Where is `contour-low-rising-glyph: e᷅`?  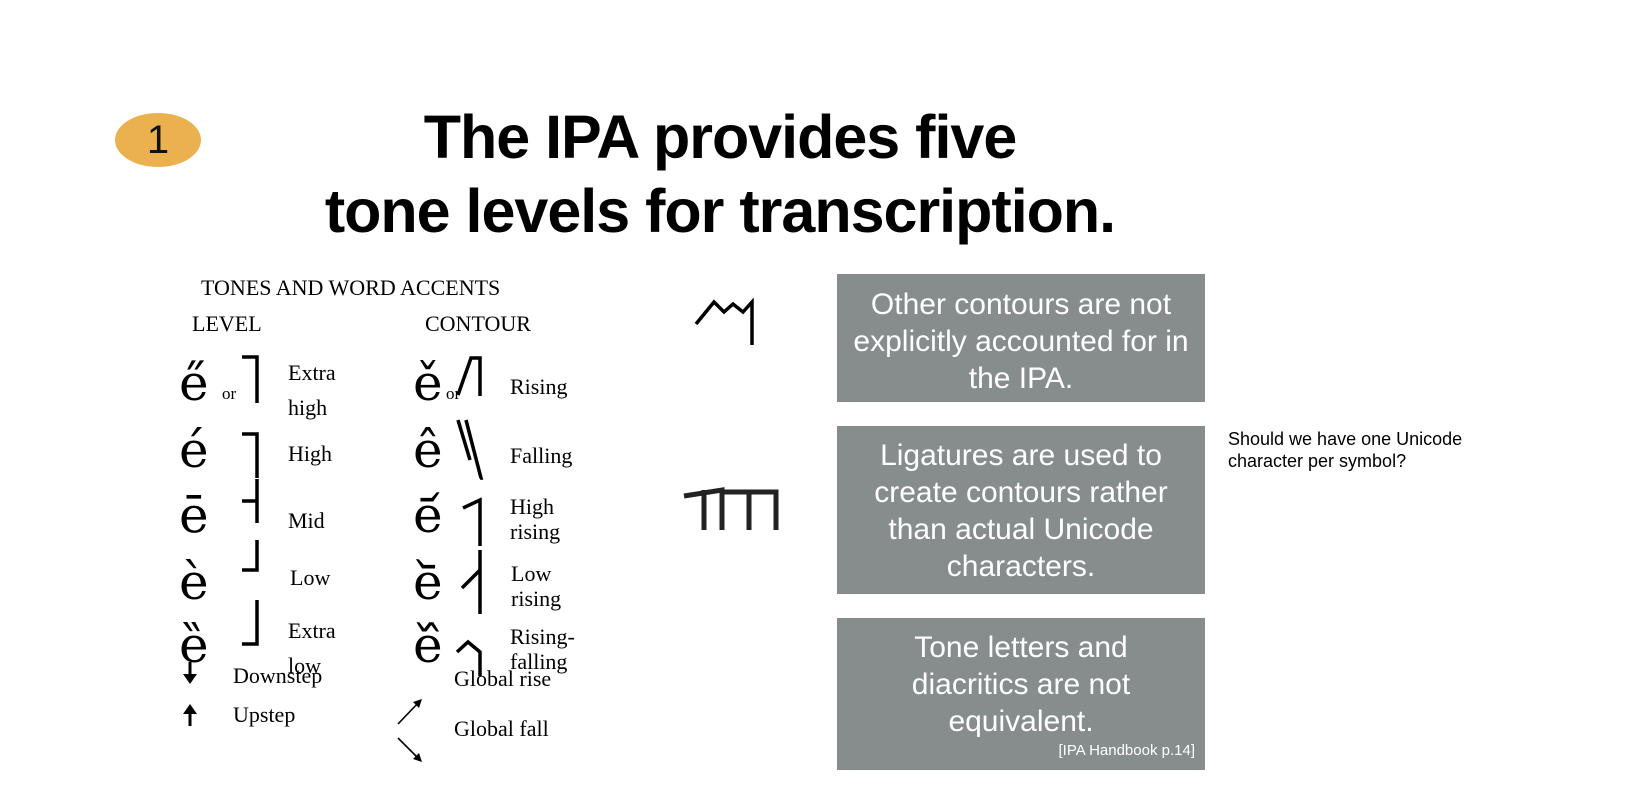
contour-low-rising-glyph: e᷅ is located at coordinates (428, 582).